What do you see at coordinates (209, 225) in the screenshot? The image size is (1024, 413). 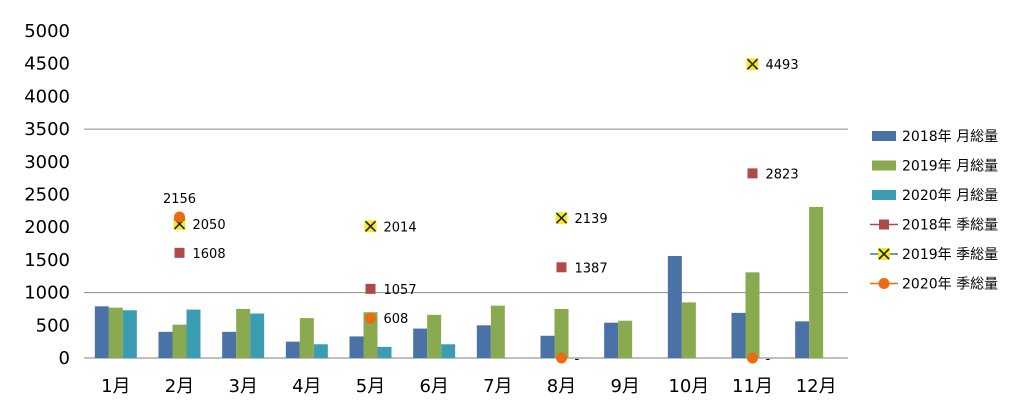 I see `data-label: 2050` at bounding box center [209, 225].